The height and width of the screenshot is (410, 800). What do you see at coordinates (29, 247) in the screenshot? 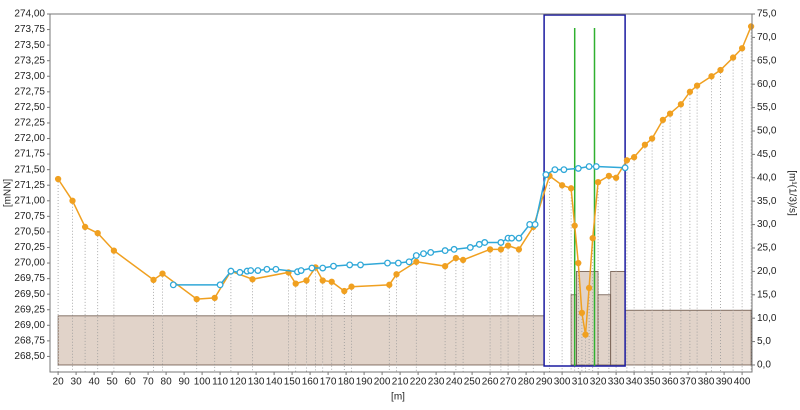
I see `y-tick-label: 270,25` at bounding box center [29, 247].